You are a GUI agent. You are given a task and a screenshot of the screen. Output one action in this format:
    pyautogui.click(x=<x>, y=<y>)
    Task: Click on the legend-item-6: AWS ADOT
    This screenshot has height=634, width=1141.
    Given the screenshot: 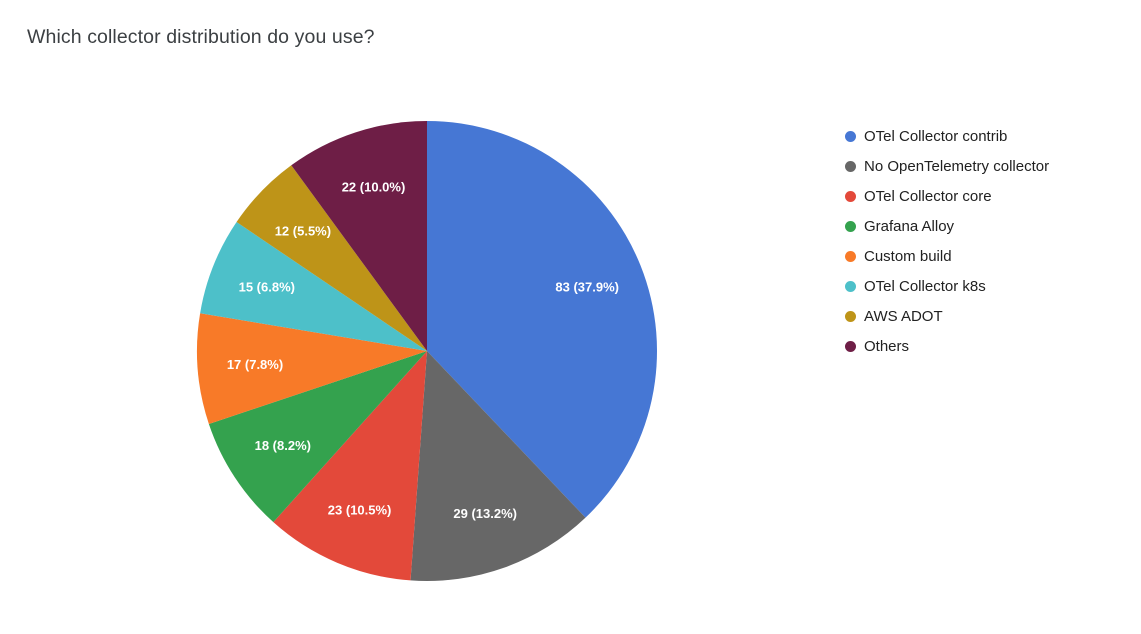 What is the action you would take?
    pyautogui.click(x=947, y=316)
    